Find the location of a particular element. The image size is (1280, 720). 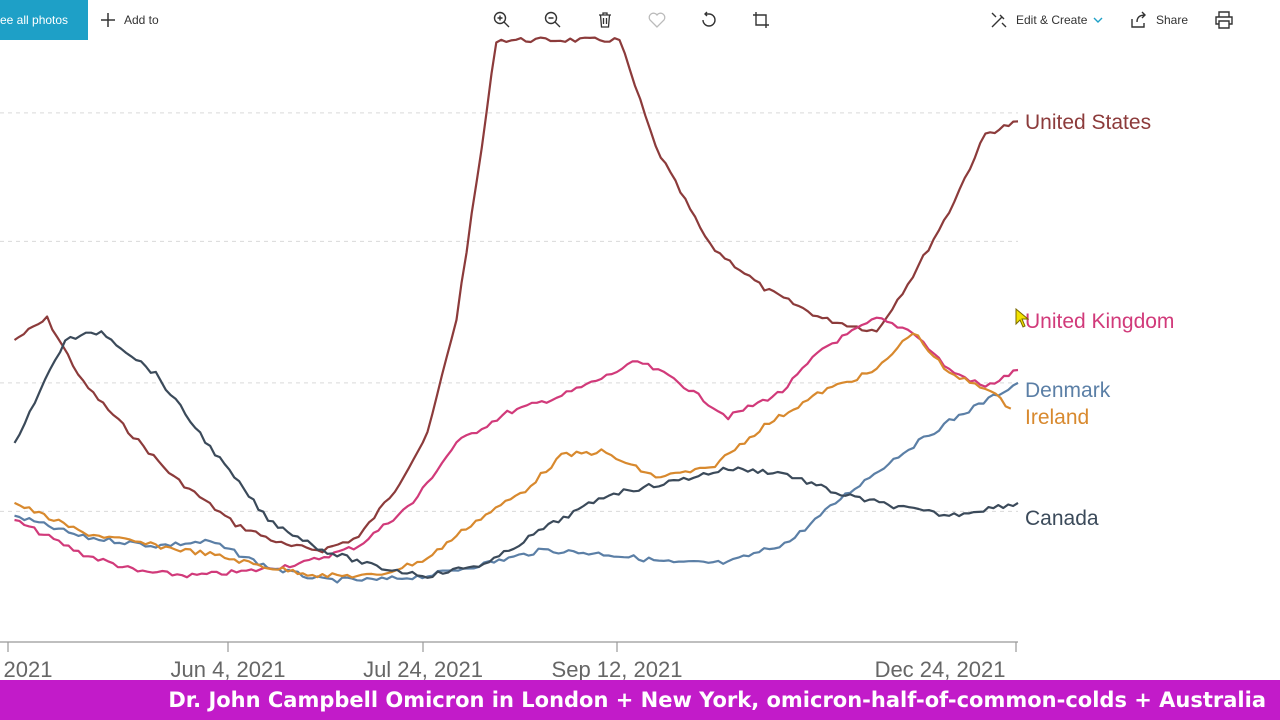

zoom-in-button is located at coordinates (502, 20).